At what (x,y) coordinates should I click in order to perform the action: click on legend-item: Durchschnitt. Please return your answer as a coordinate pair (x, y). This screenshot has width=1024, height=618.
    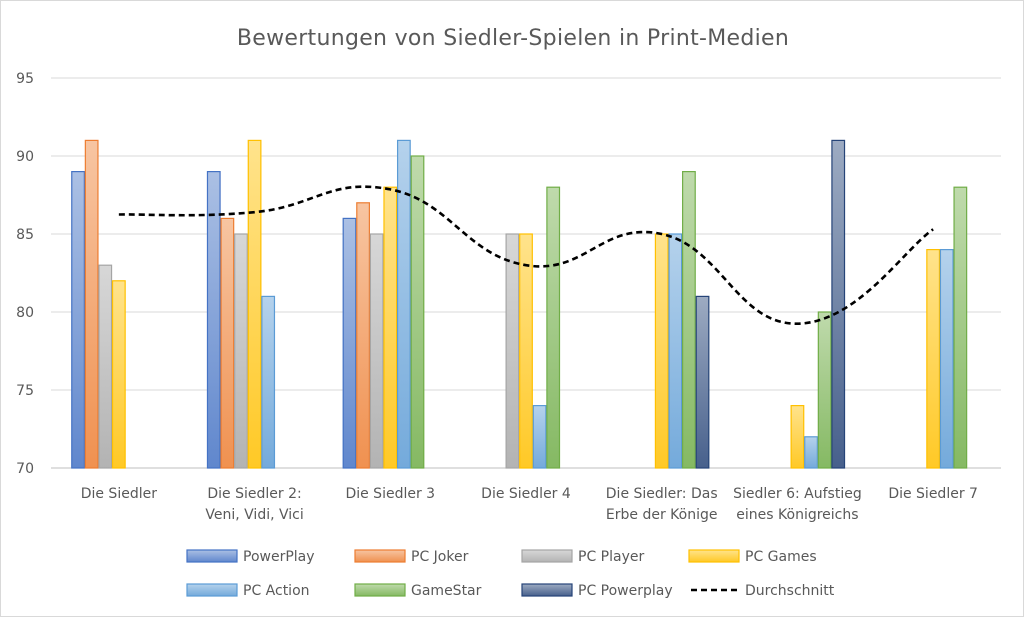
    Looking at the image, I should click on (763, 591).